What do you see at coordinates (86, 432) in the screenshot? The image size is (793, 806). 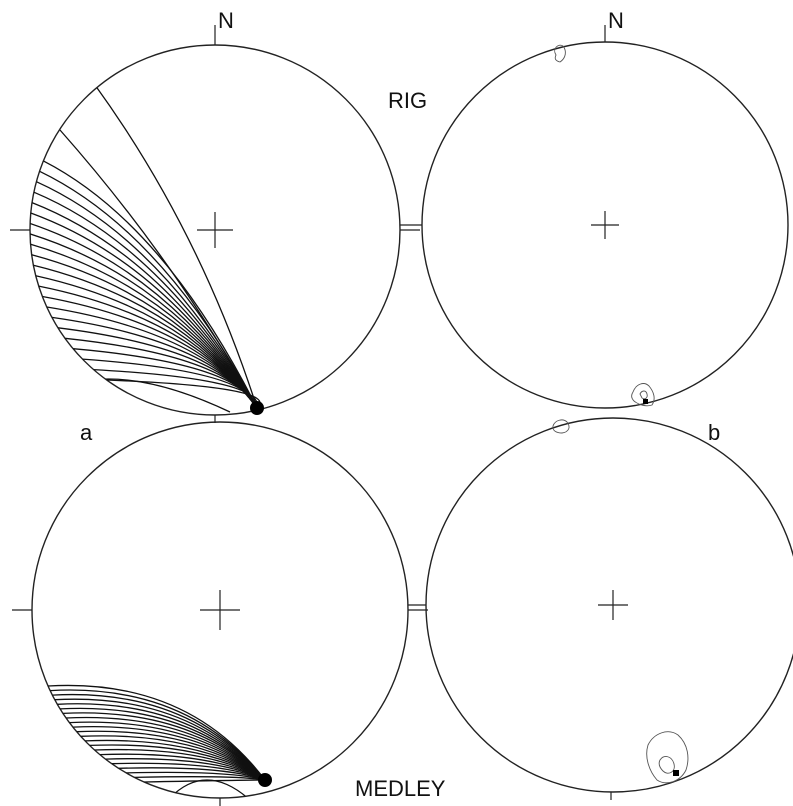 I see `panel-label-a: a` at bounding box center [86, 432].